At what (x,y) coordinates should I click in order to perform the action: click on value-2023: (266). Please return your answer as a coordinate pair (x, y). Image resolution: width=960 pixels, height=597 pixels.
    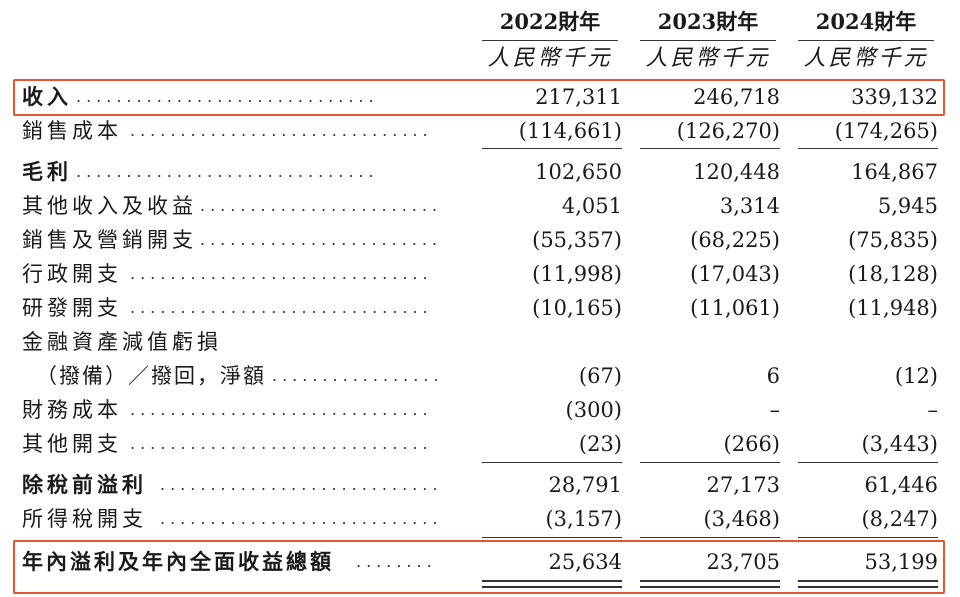
    Looking at the image, I should click on (751, 444).